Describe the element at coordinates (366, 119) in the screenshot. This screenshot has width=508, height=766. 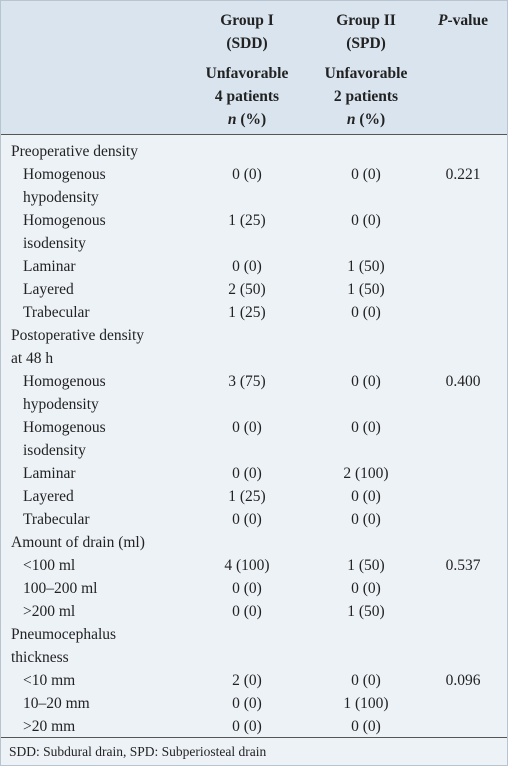
I see `header-subtext: n (%)` at that location.